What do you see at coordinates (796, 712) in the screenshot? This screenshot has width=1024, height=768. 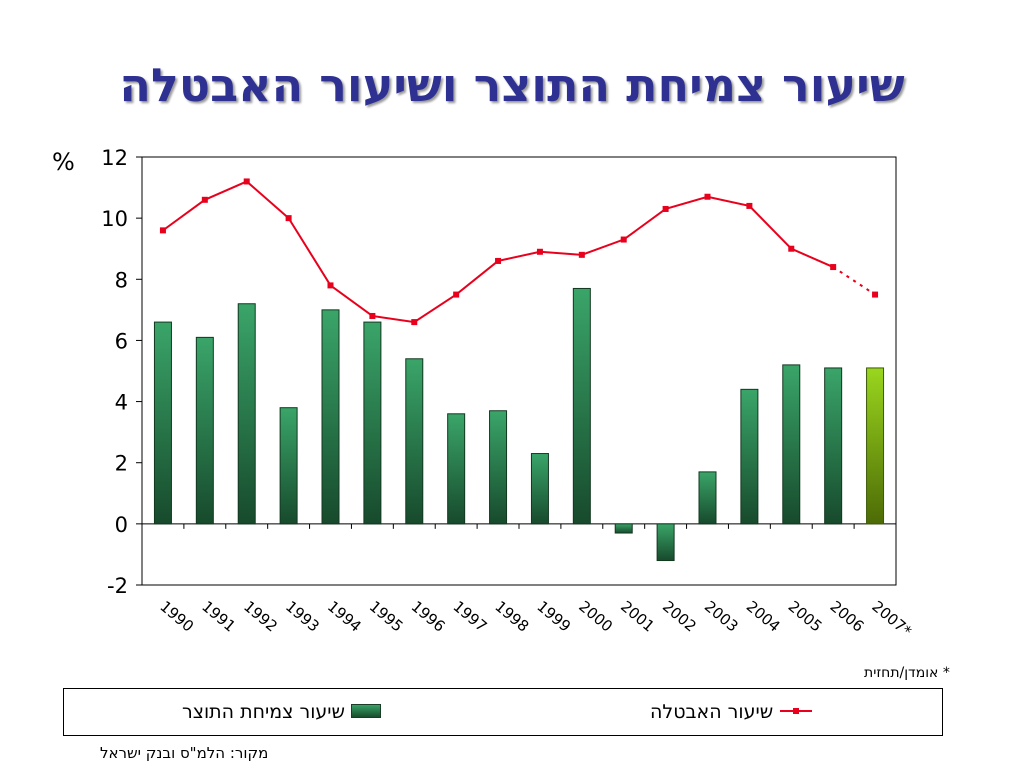 I see `legend-line-swatch` at bounding box center [796, 712].